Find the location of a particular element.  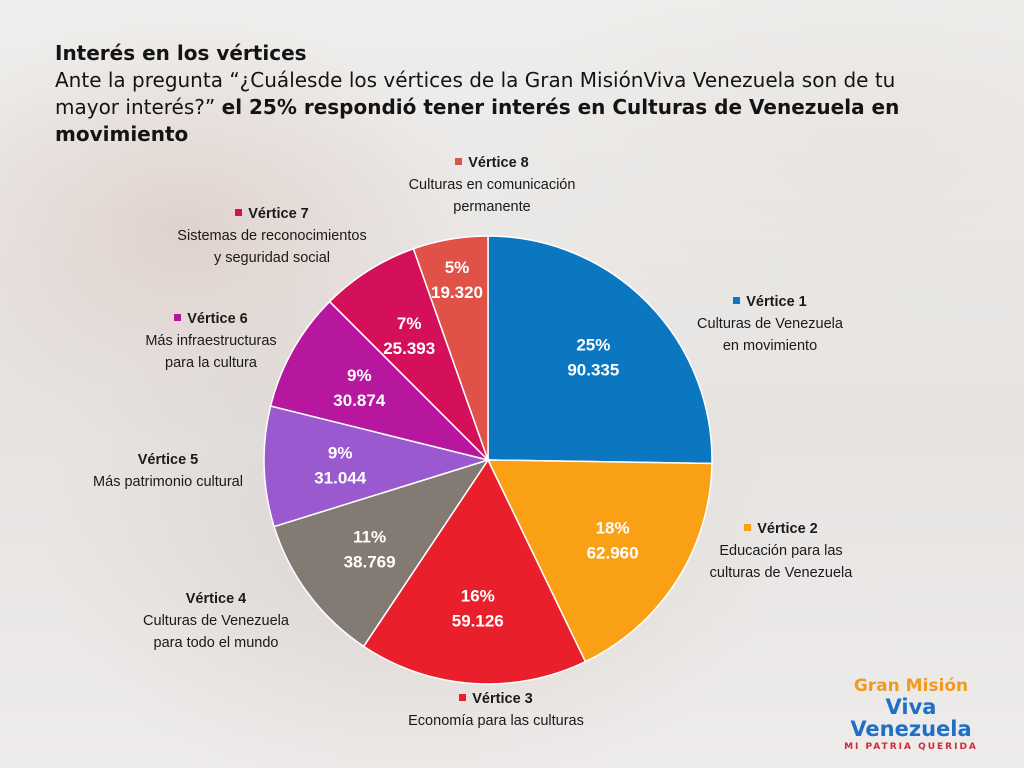

vertex-line2-6: para la cultura is located at coordinates (211, 363).